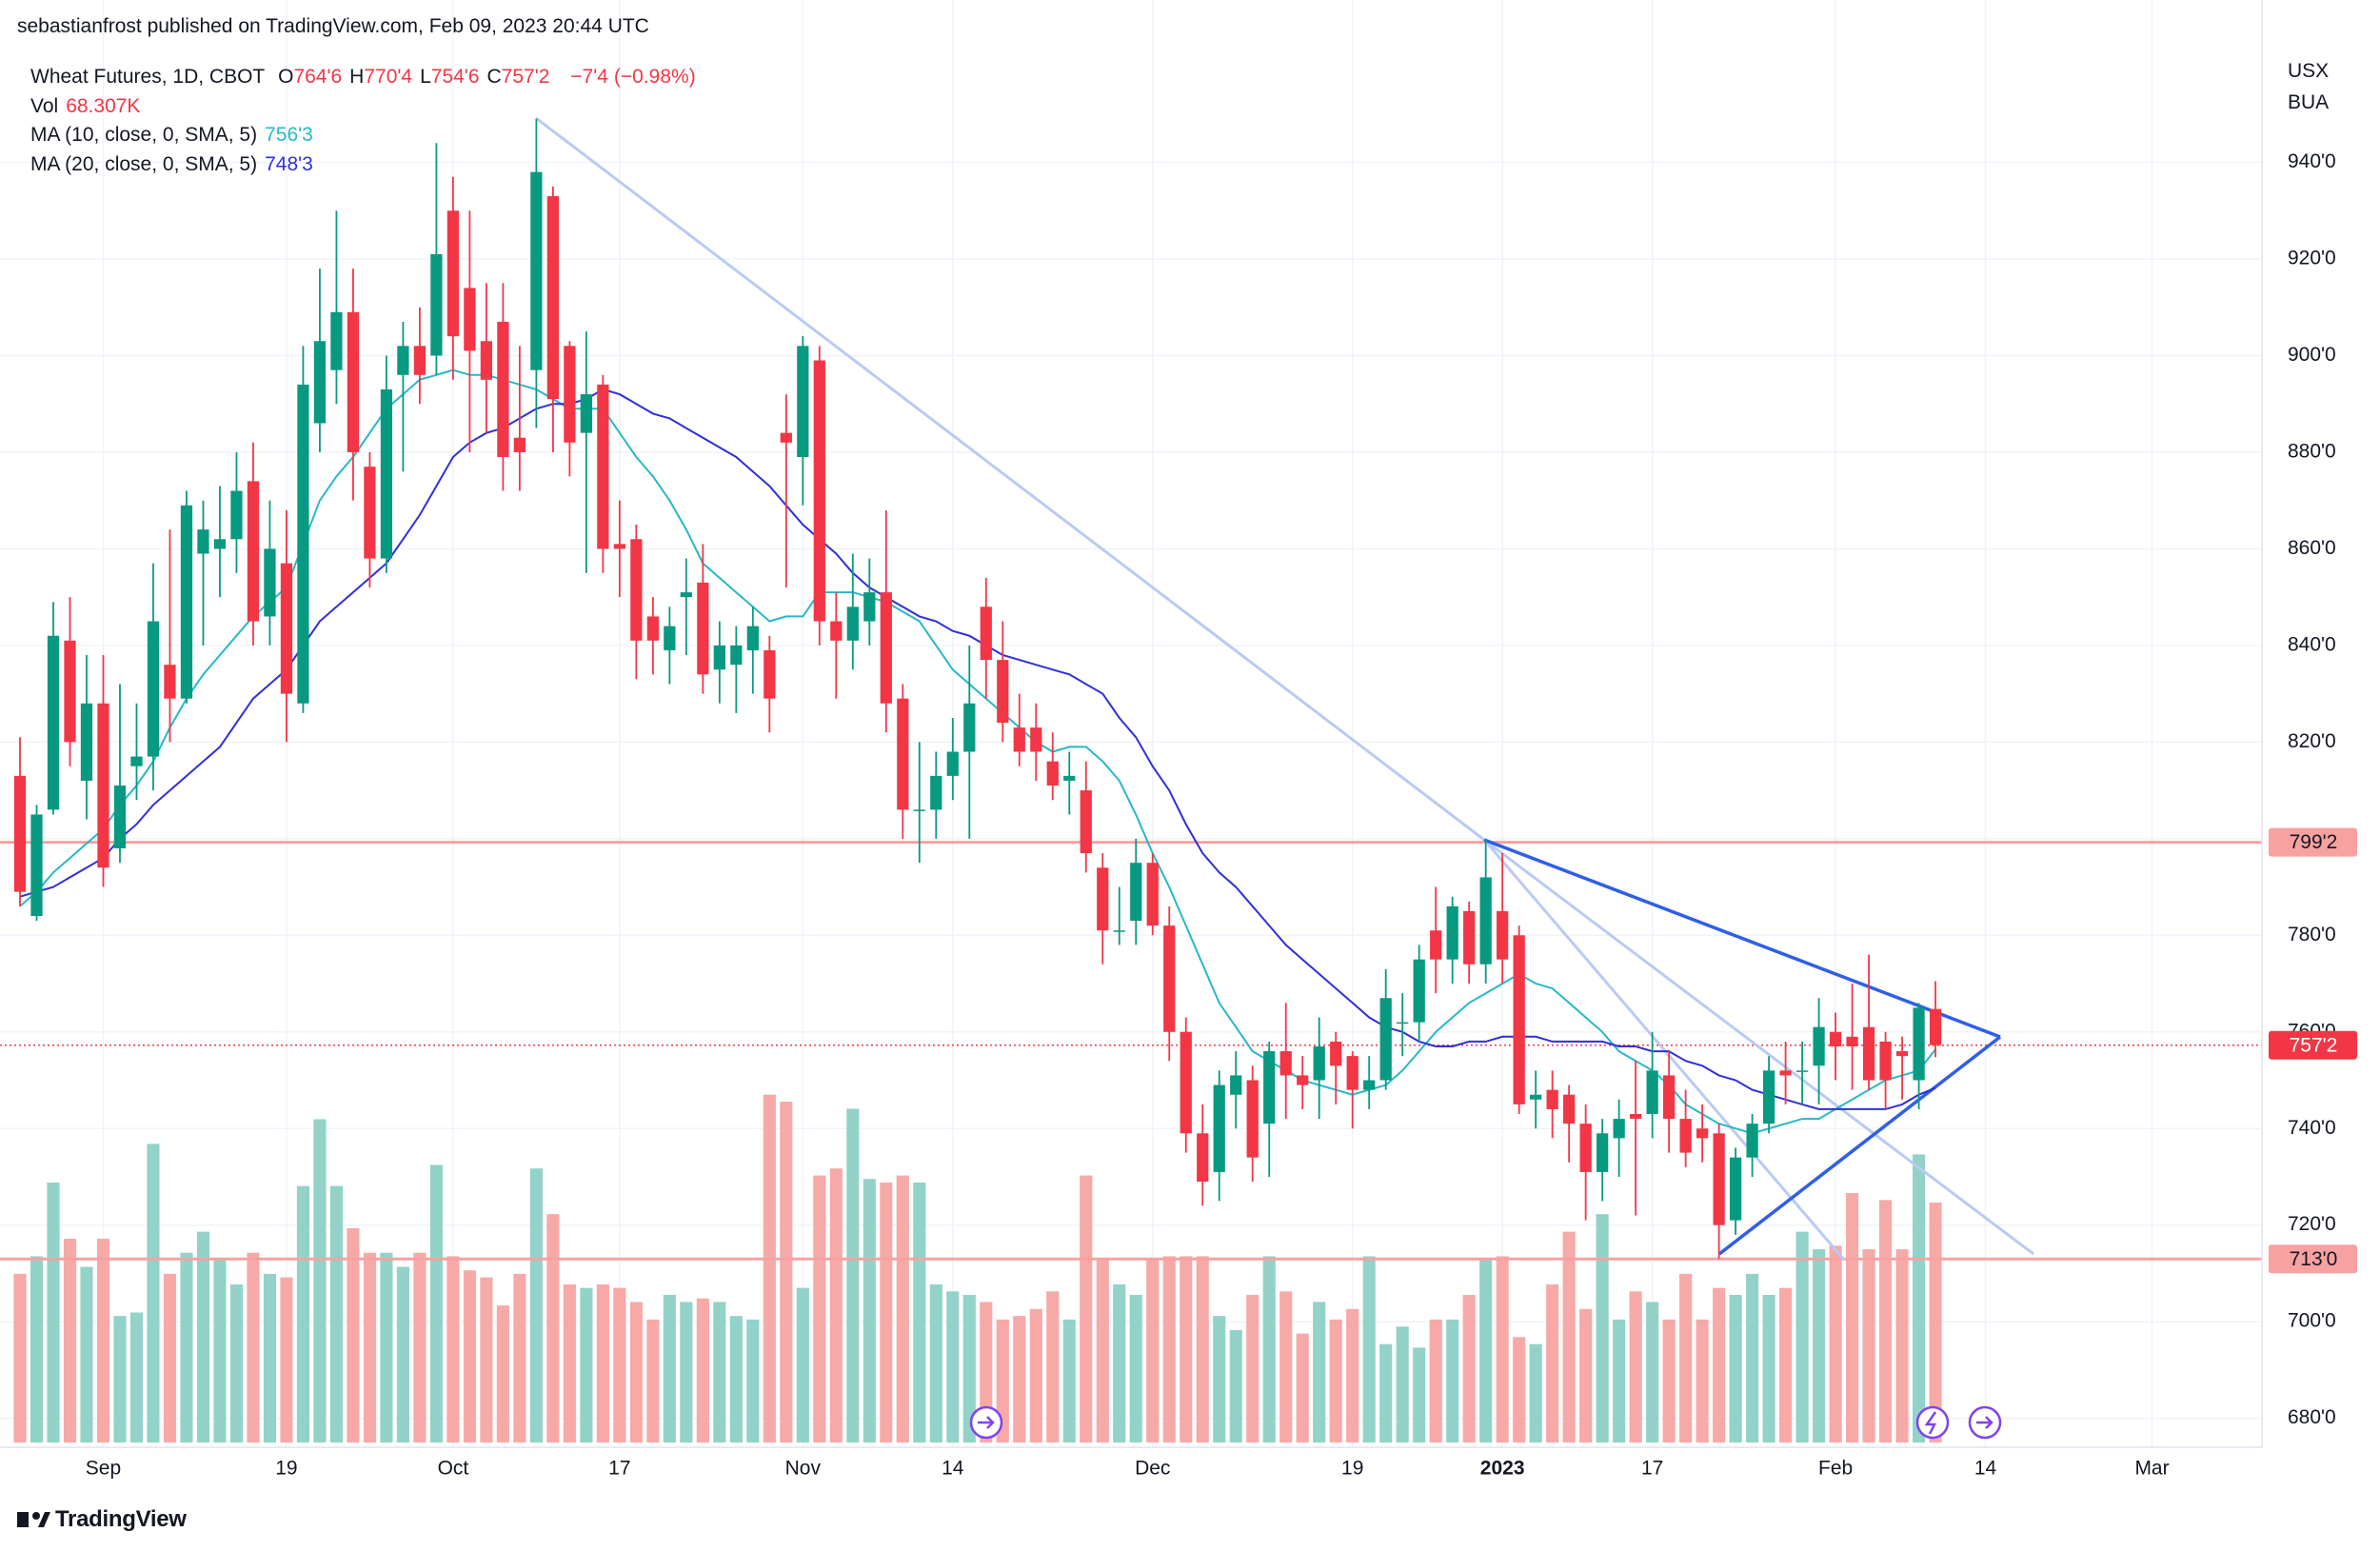 The height and width of the screenshot is (1552, 2380). I want to click on symbol: Wheat Futures, 1D, CBOT, so click(148, 77).